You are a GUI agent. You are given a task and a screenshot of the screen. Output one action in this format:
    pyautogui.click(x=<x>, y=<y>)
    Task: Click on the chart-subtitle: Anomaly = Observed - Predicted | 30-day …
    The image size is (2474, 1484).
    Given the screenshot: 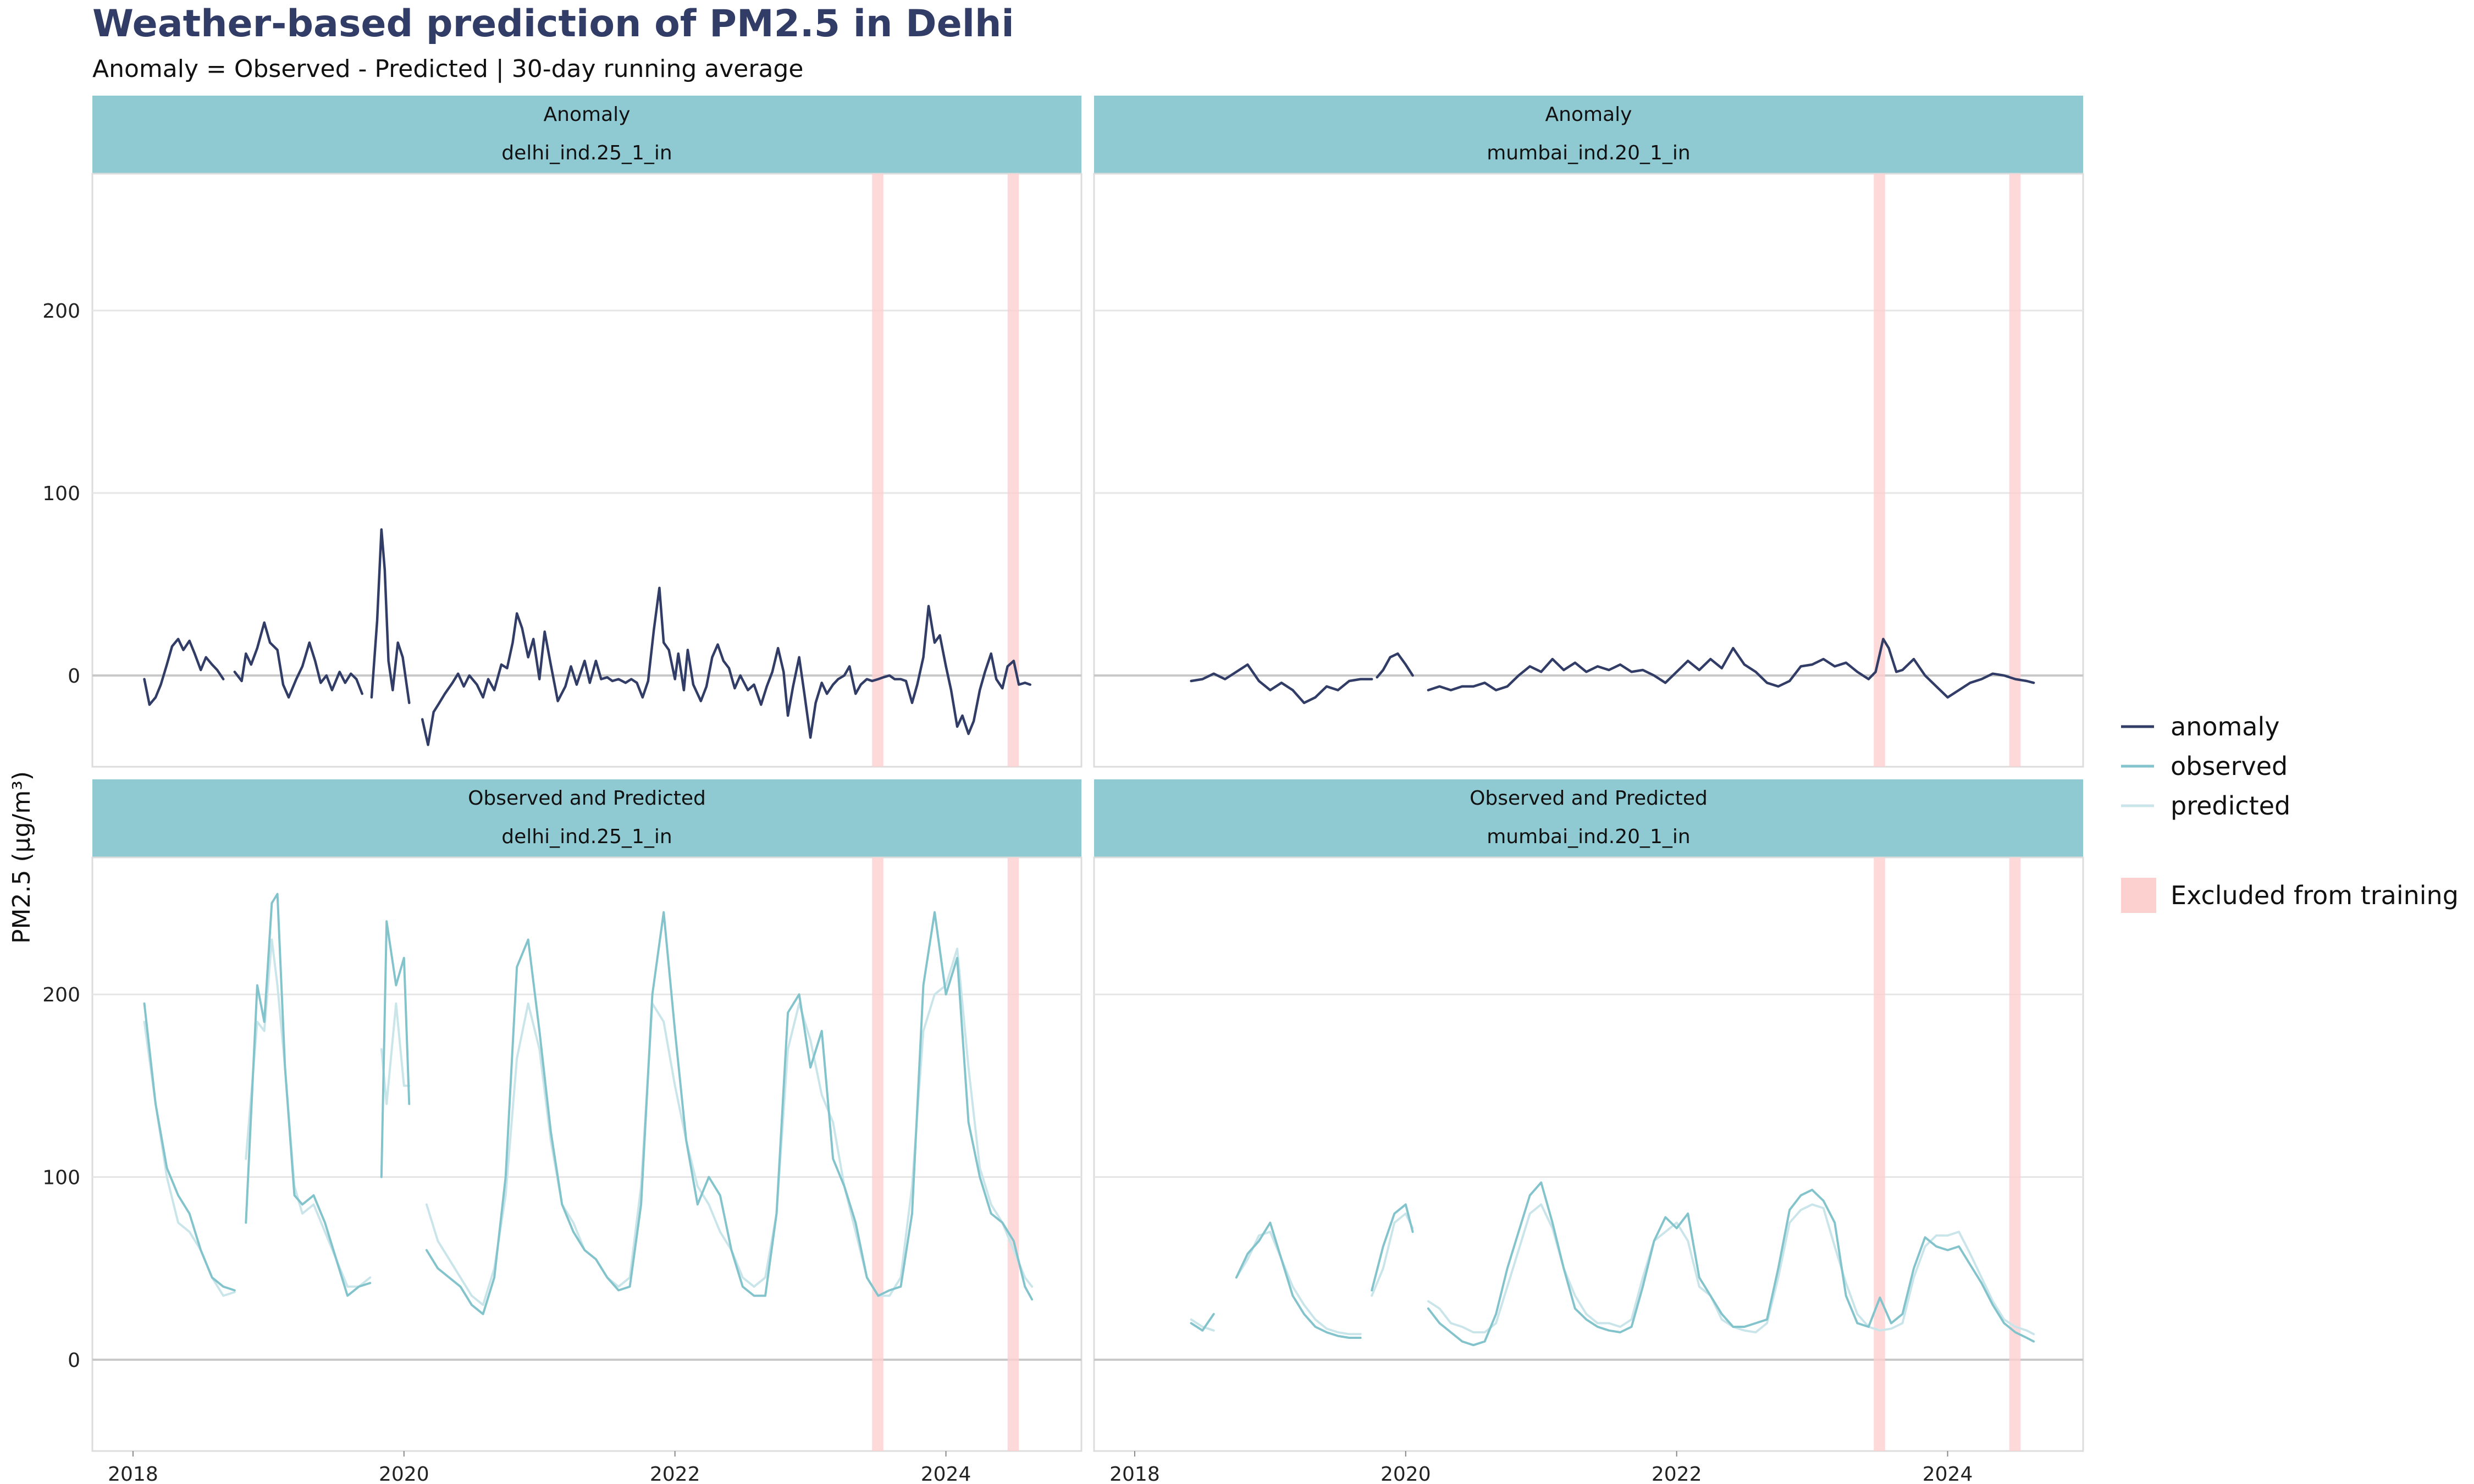 What is the action you would take?
    pyautogui.click(x=447, y=69)
    